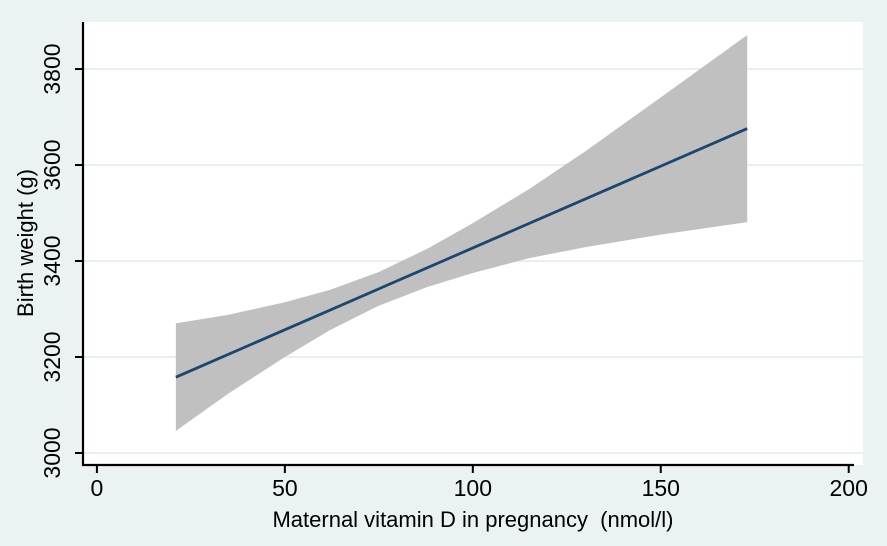 This screenshot has width=887, height=546. What do you see at coordinates (473, 488) in the screenshot?
I see `x-tick-label: 100` at bounding box center [473, 488].